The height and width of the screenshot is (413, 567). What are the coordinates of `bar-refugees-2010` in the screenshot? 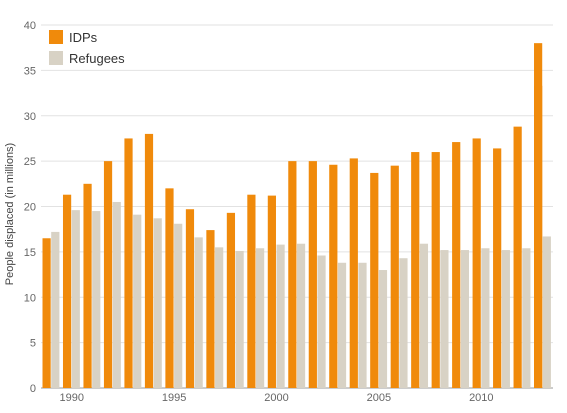 It's located at (485, 318).